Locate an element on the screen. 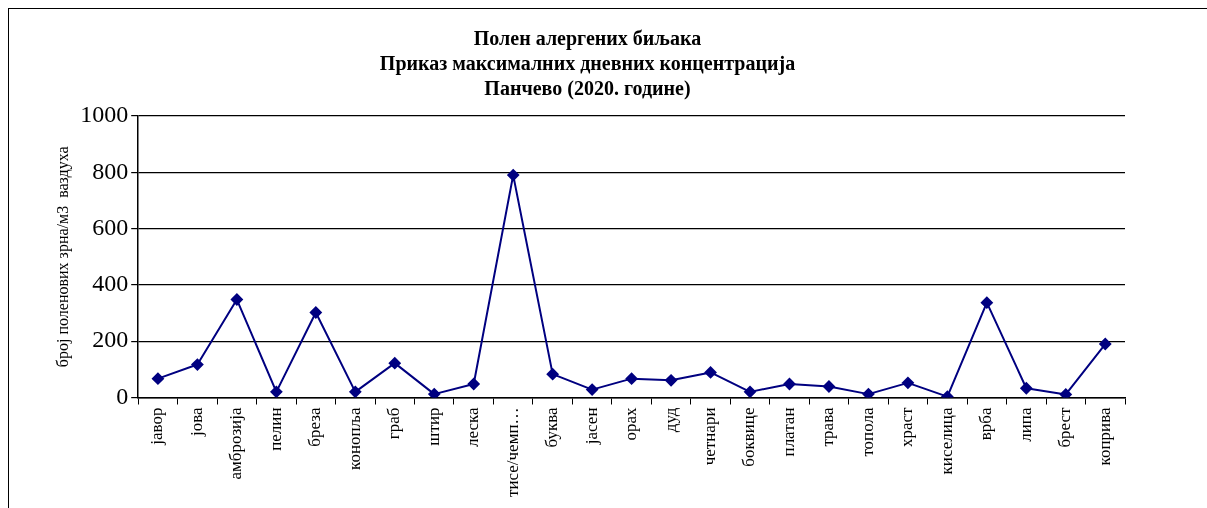 The width and height of the screenshot is (1207, 508). x-tick-label: киселица is located at coordinates (946, 441).